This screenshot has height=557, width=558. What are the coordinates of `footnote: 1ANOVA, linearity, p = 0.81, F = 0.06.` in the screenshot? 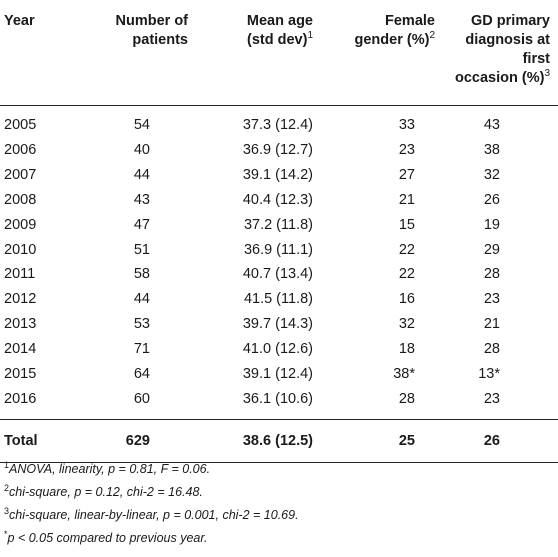 It's located at (151, 469).